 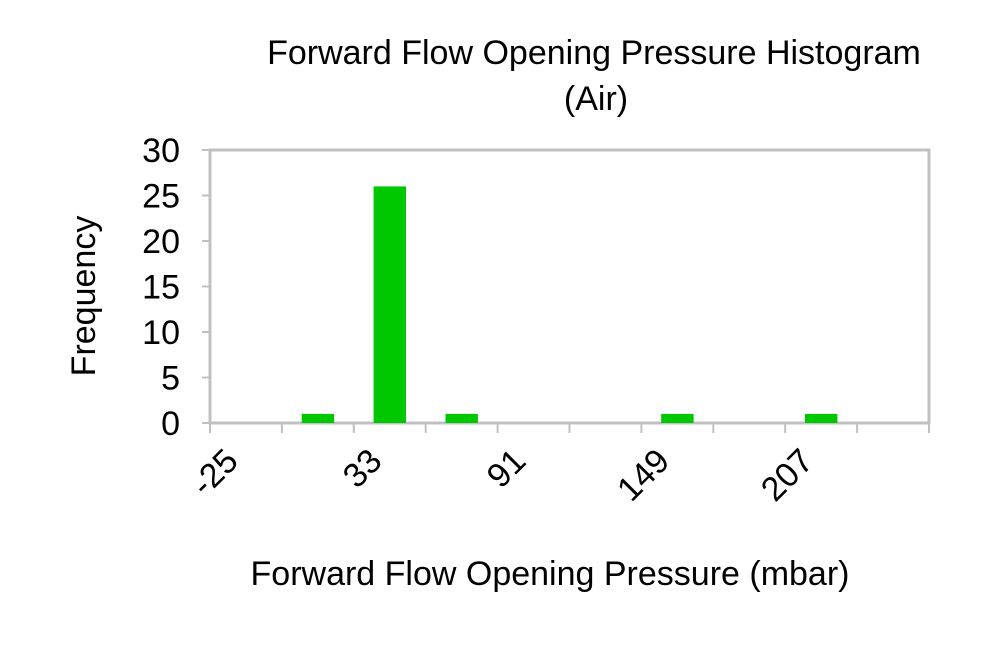 I want to click on x-axis: -25 33 91 149 207, so click(x=557, y=466).